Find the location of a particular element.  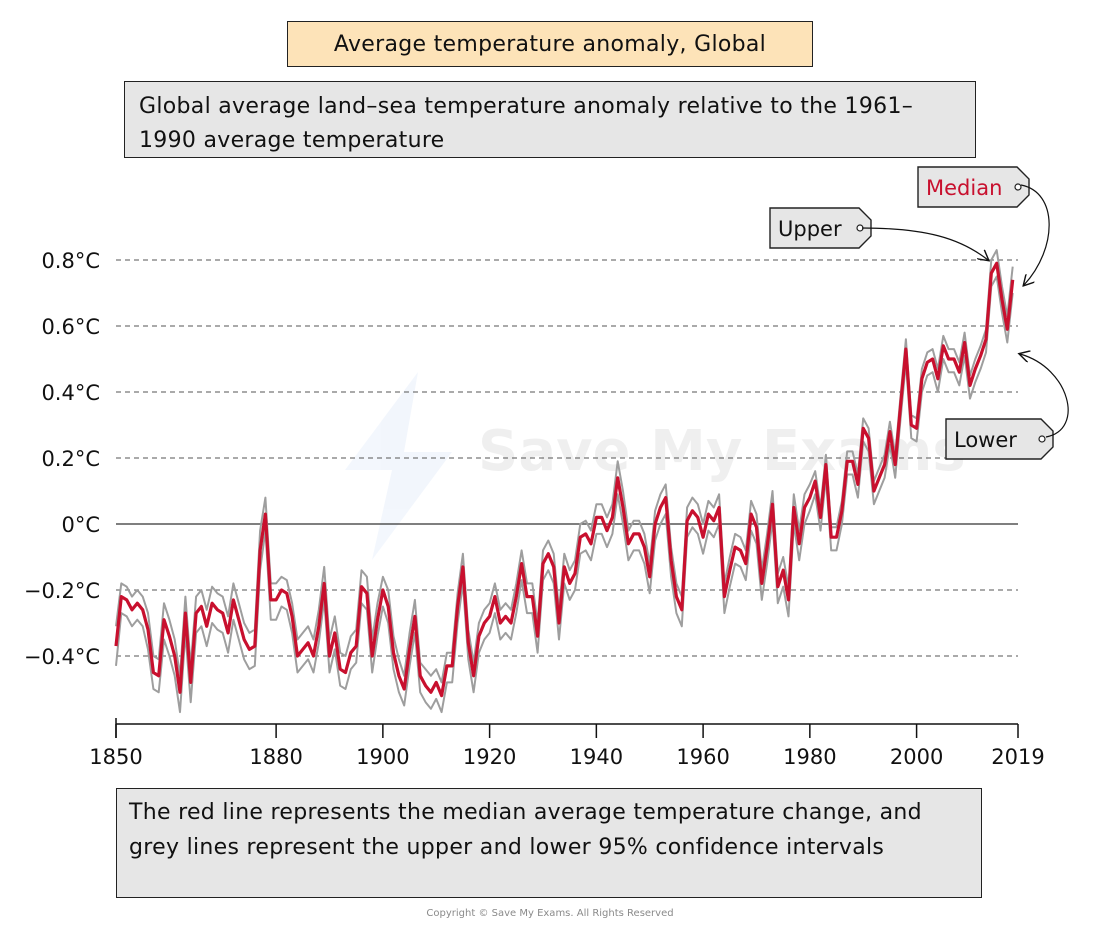

y-tick-label: 0.6°C is located at coordinates (70, 327).